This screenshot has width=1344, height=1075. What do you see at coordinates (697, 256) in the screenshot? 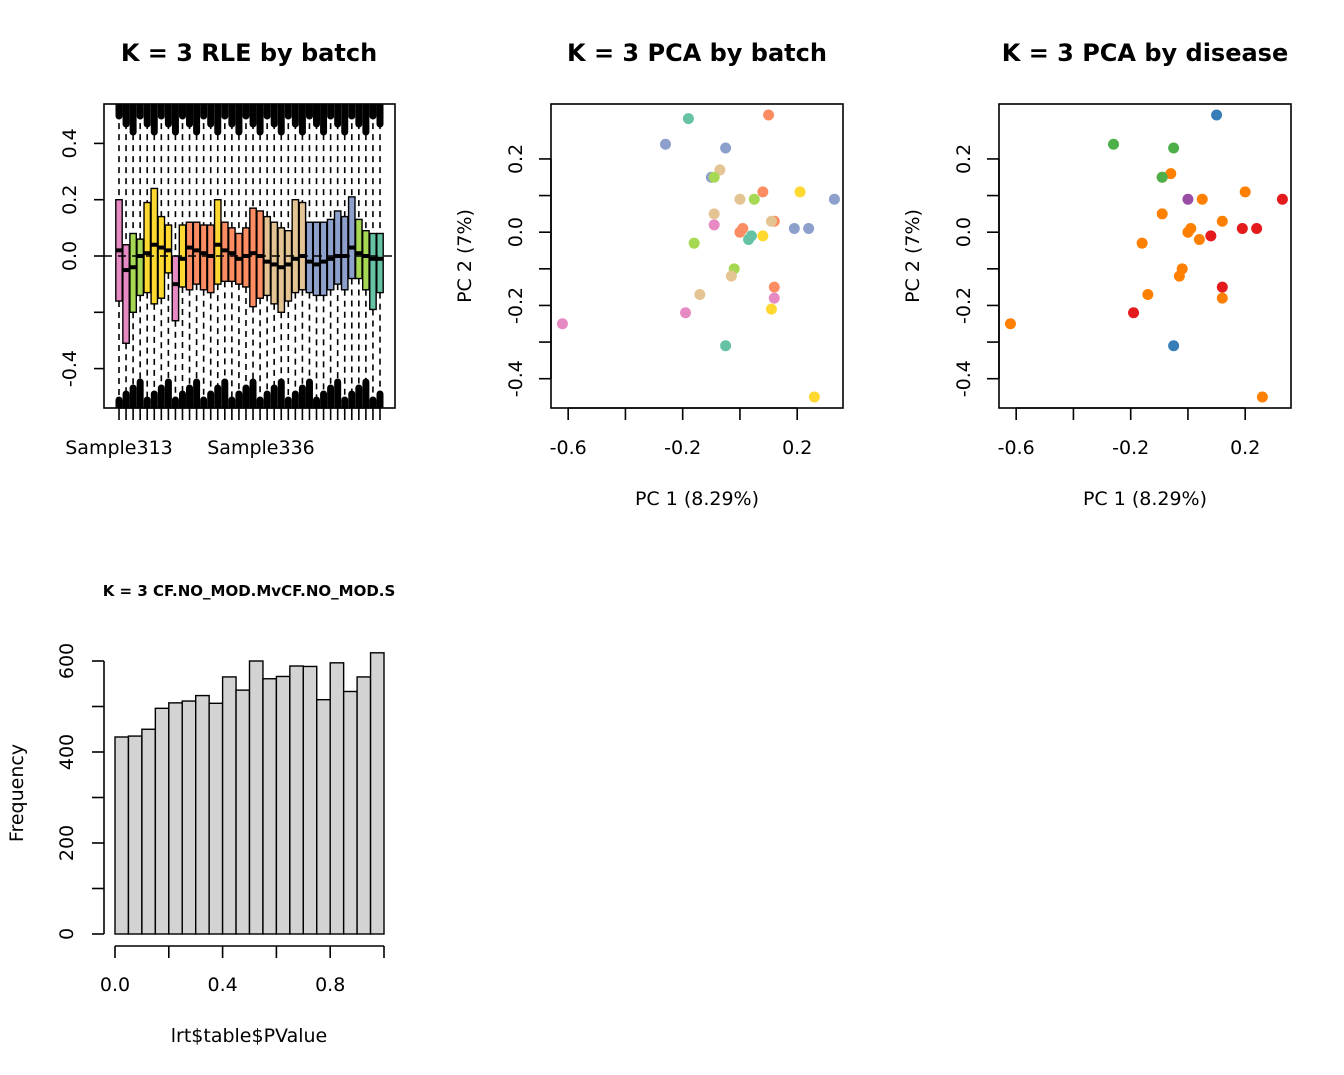
I see `pca-batch-plot-frame` at bounding box center [697, 256].